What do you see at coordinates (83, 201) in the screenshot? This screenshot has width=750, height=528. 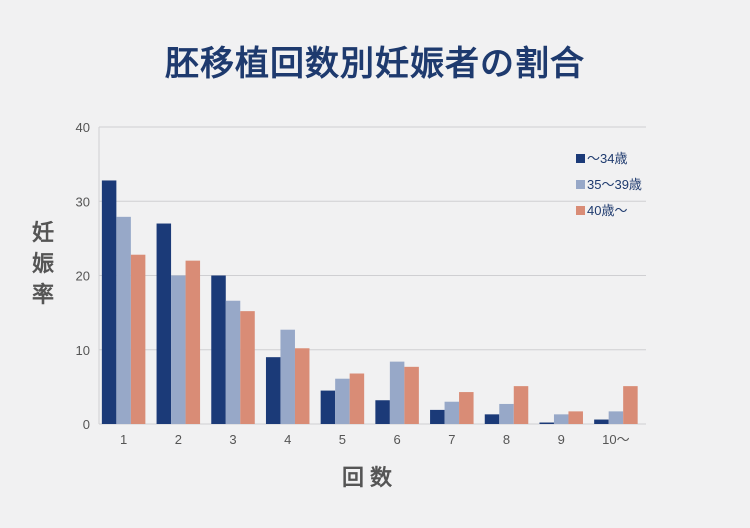 I see `y-tick-label: 30` at bounding box center [83, 201].